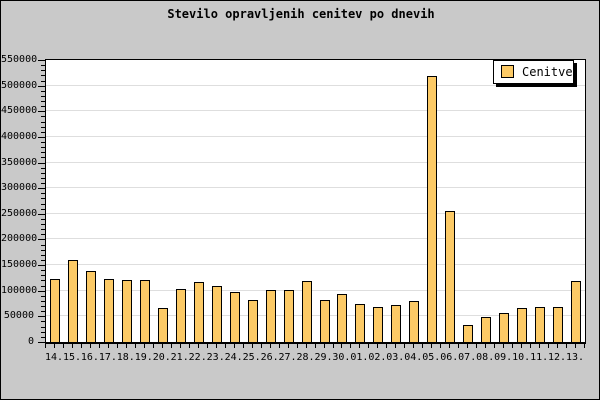 The image size is (600, 400). I want to click on bar-16., so click(90, 306).